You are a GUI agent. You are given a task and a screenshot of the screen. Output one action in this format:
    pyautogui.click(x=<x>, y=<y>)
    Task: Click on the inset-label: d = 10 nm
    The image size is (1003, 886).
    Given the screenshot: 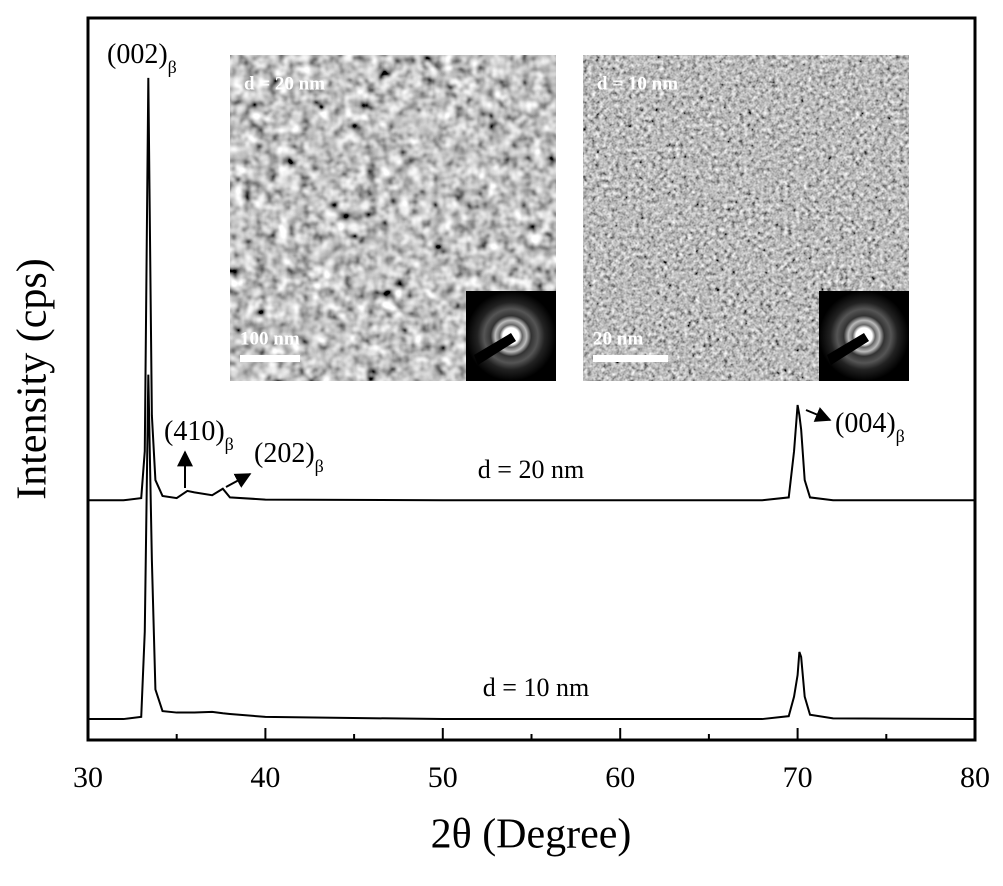 What is the action you would take?
    pyautogui.click(x=637, y=83)
    